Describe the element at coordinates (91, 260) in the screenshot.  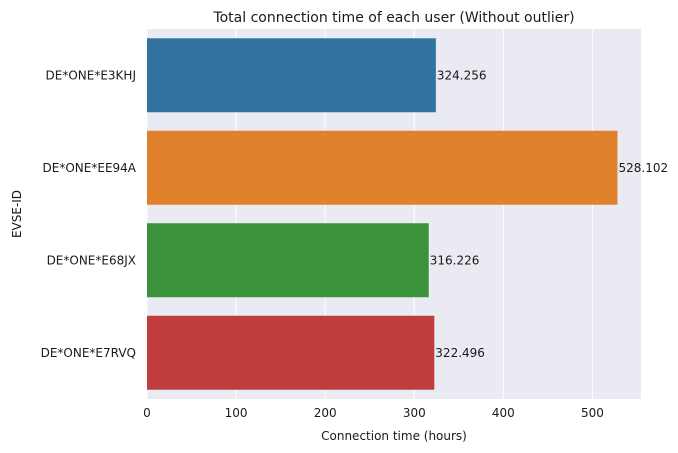
I see `y-tick-label: DE*ONE*E68JX` at that location.